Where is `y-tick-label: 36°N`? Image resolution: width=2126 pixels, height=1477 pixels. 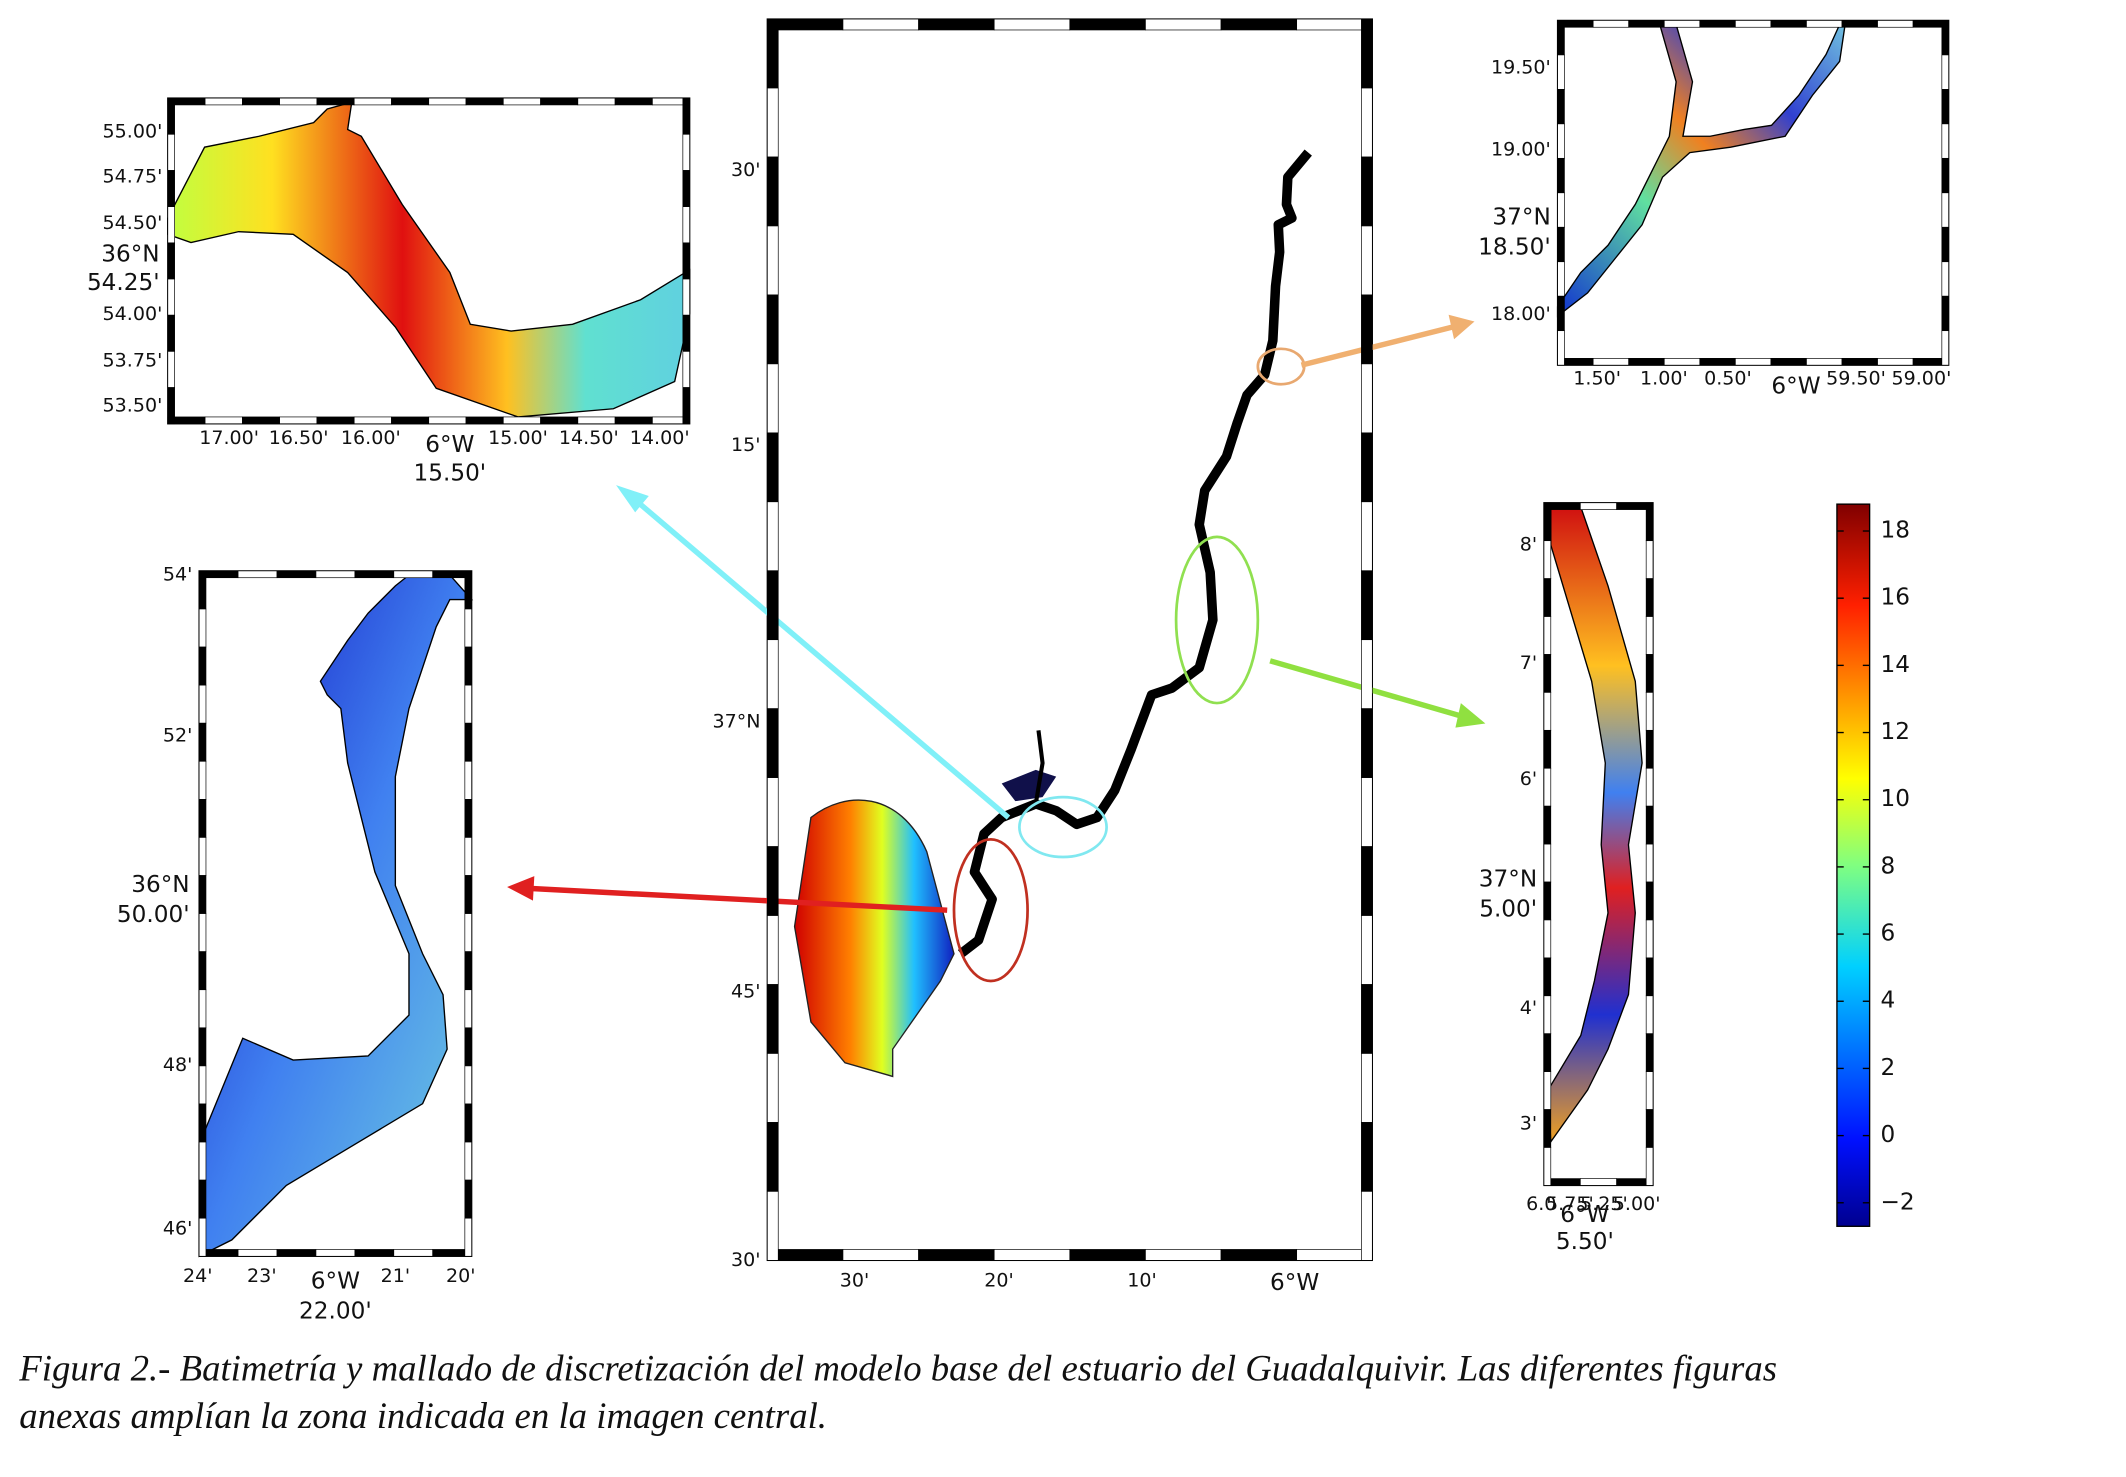
y-tick-label: 36°N is located at coordinates (130, 254).